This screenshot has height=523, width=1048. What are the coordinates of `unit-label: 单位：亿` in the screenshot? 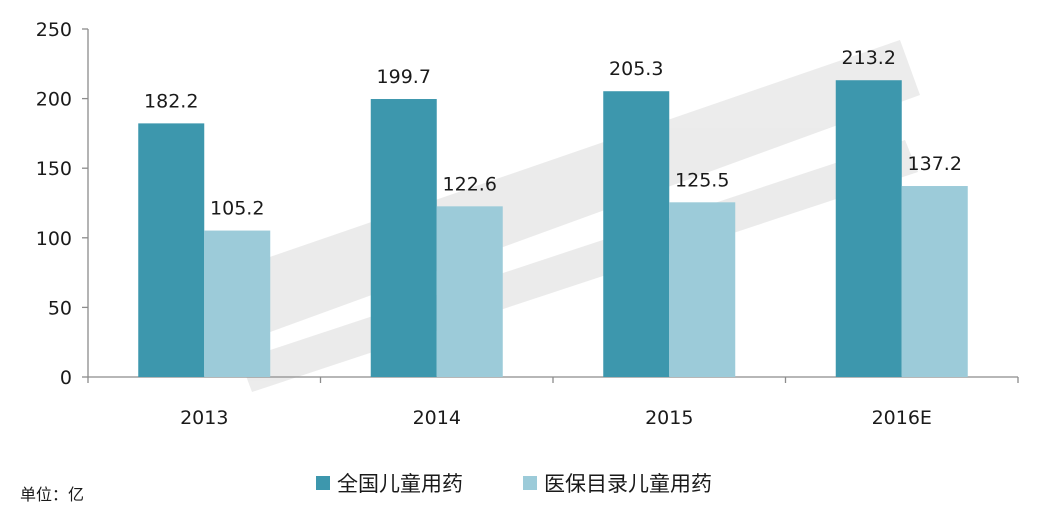 It's located at (52, 494).